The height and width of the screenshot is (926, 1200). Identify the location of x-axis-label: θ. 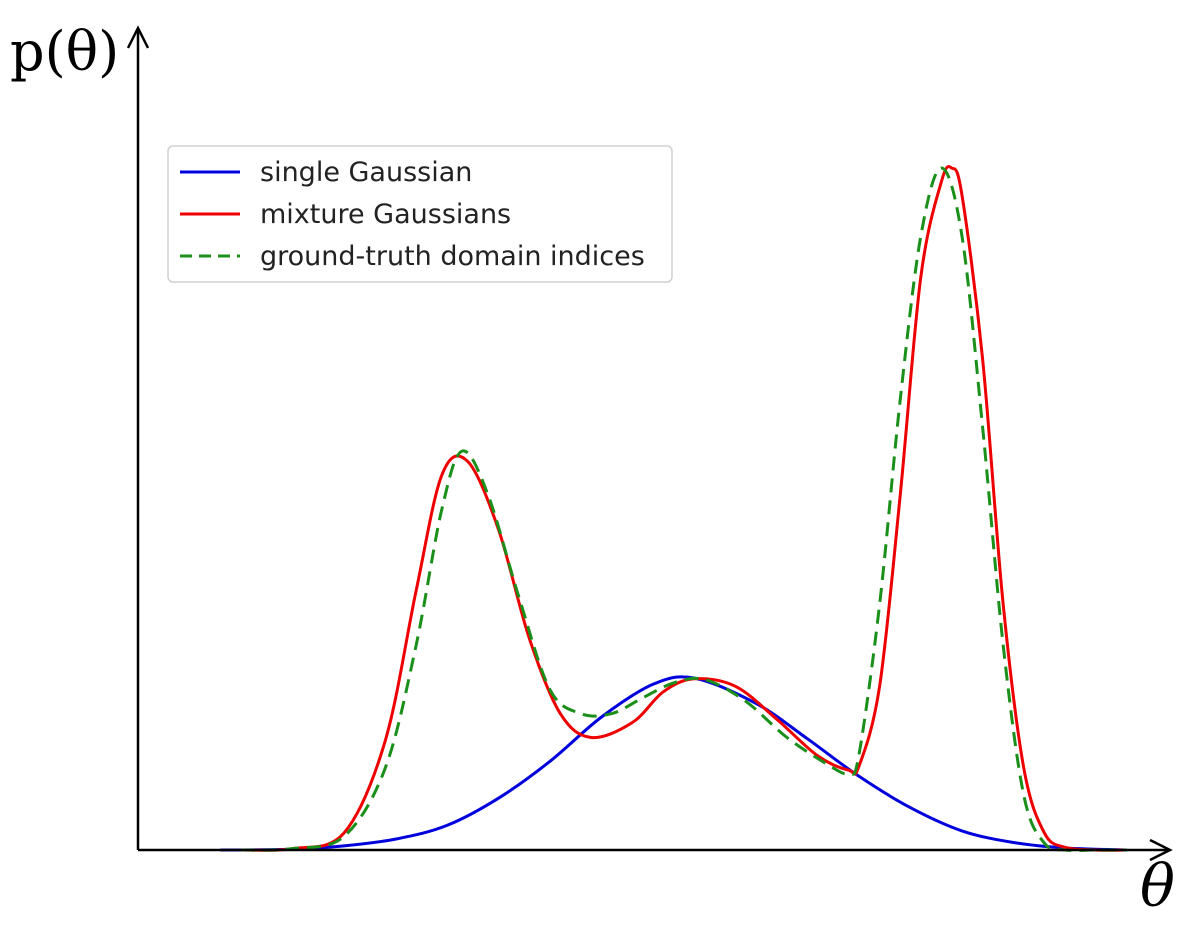
(1157, 886).